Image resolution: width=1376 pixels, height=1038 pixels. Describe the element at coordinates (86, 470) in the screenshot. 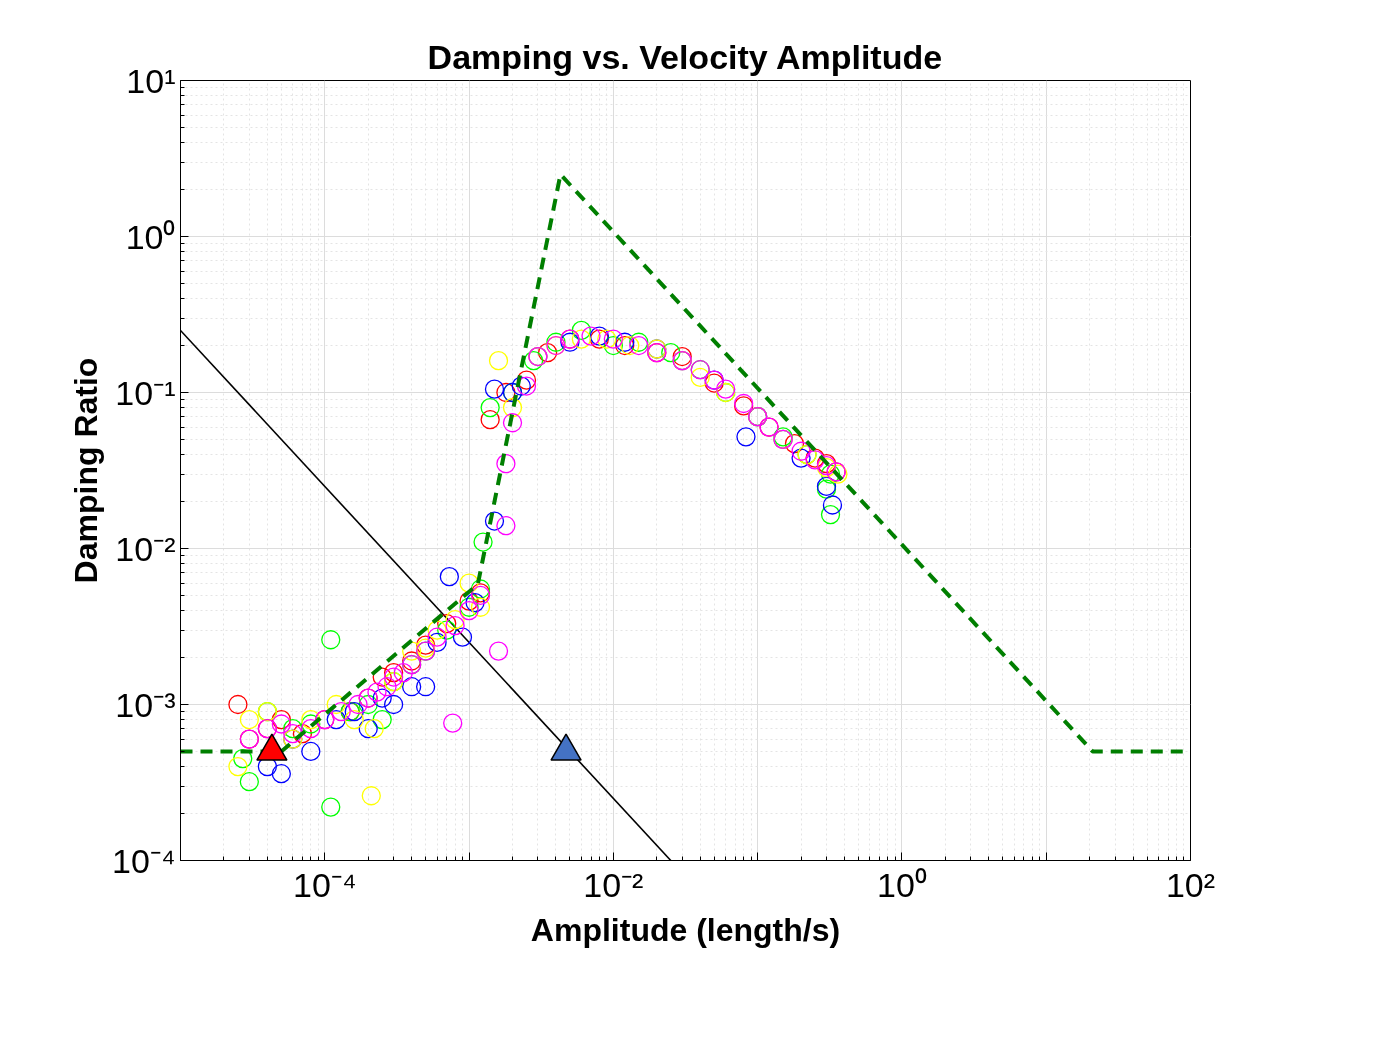

I see `y-axis-title: Damping Ratio` at that location.